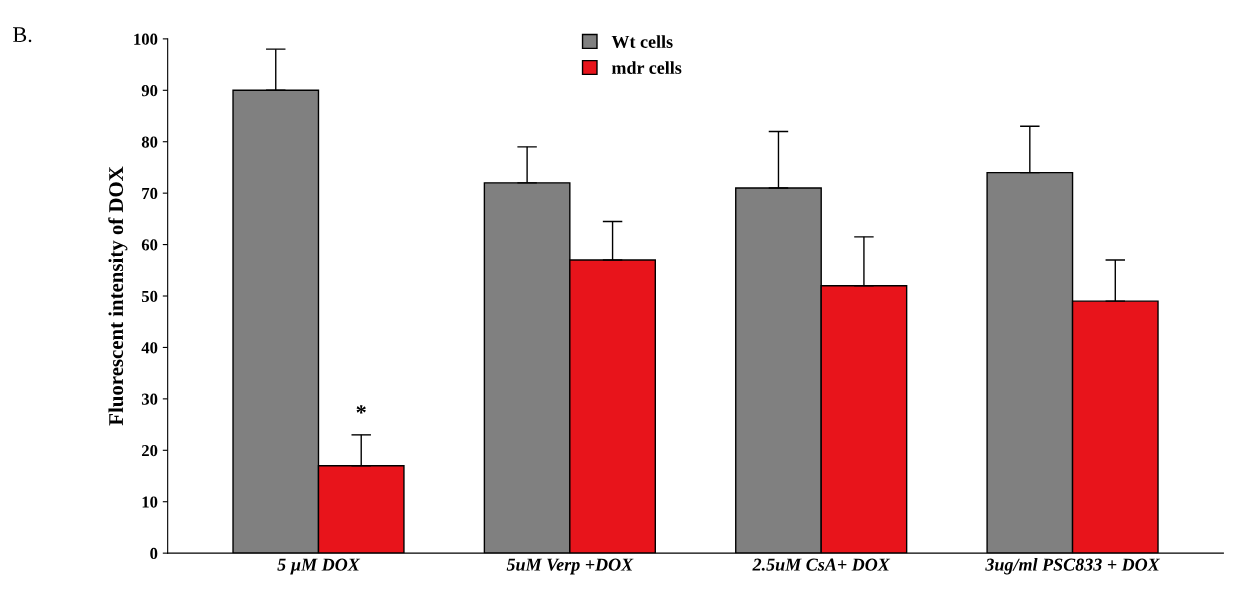 This screenshot has height=598, width=1242. Describe the element at coordinates (646, 67) in the screenshot. I see `legend-label: mdr cells` at that location.